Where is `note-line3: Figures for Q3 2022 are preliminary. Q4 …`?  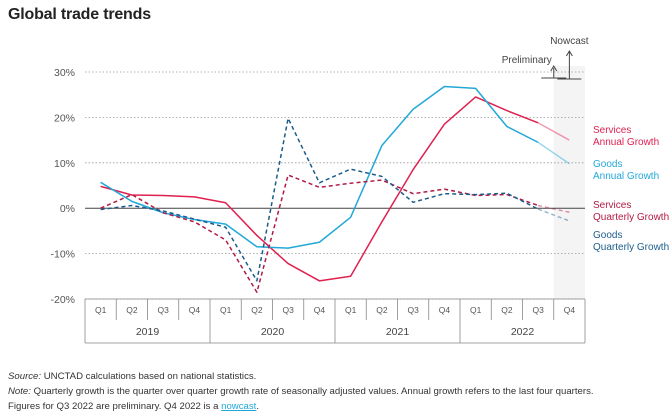
note-line3: Figures for Q3 2022 are preliminary. Q4 … is located at coordinates (115, 406).